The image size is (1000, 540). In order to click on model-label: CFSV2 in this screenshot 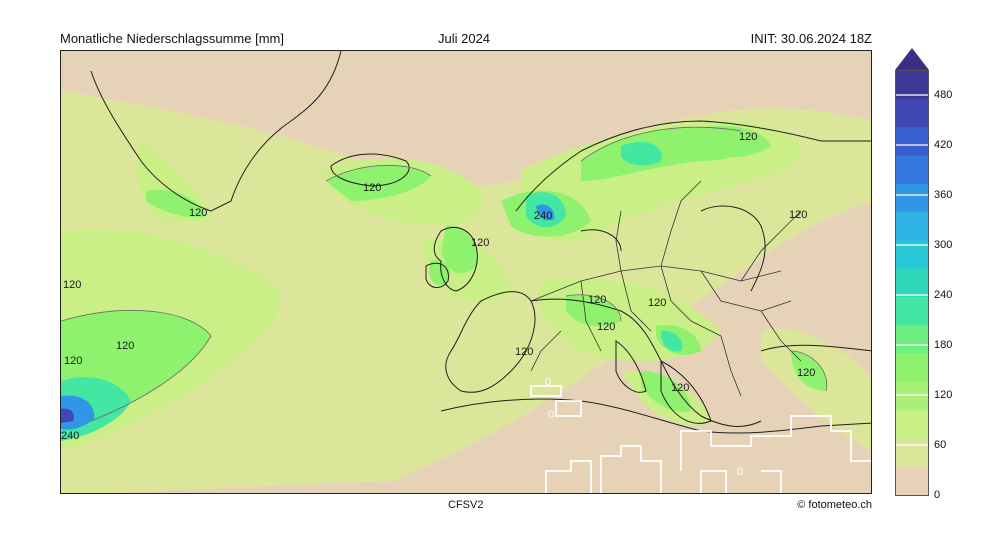, I will do `click(466, 505)`.